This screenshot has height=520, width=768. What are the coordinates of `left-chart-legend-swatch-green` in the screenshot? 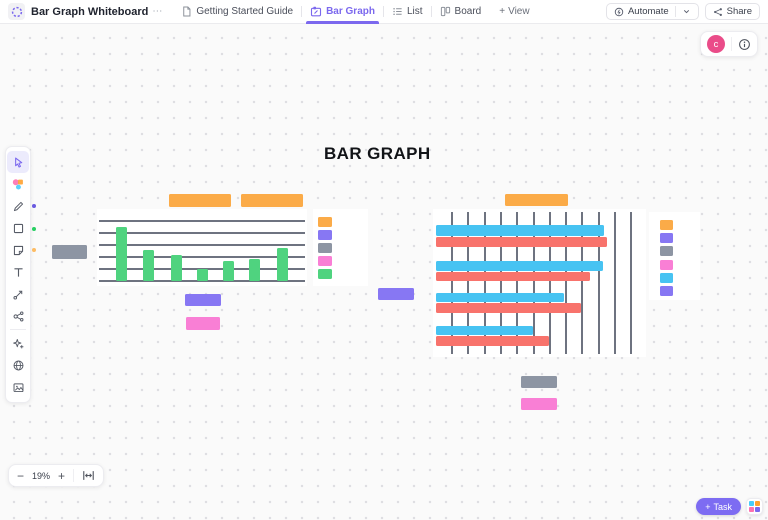 It's located at (325, 274).